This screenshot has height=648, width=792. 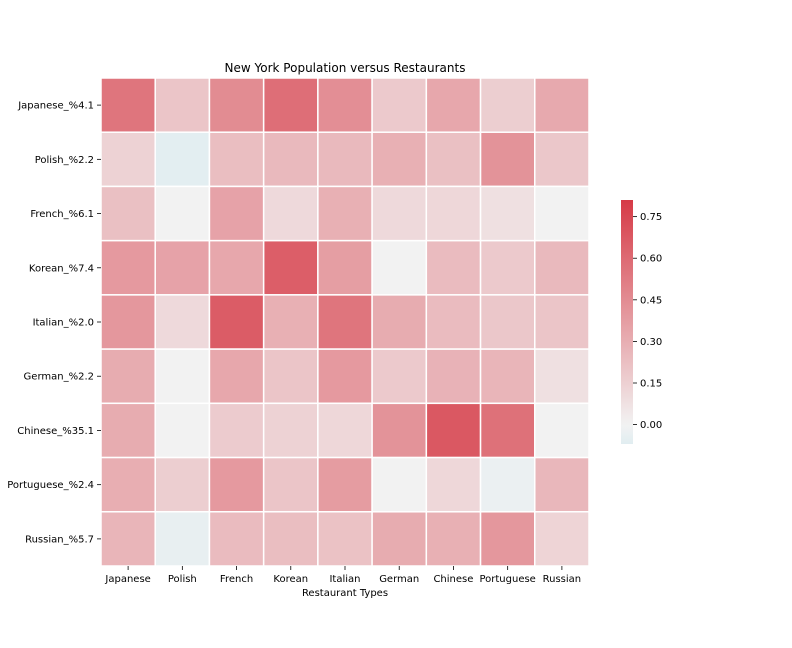 What do you see at coordinates (55, 431) in the screenshot?
I see `y-tick-label: Chinese_%35.1` at bounding box center [55, 431].